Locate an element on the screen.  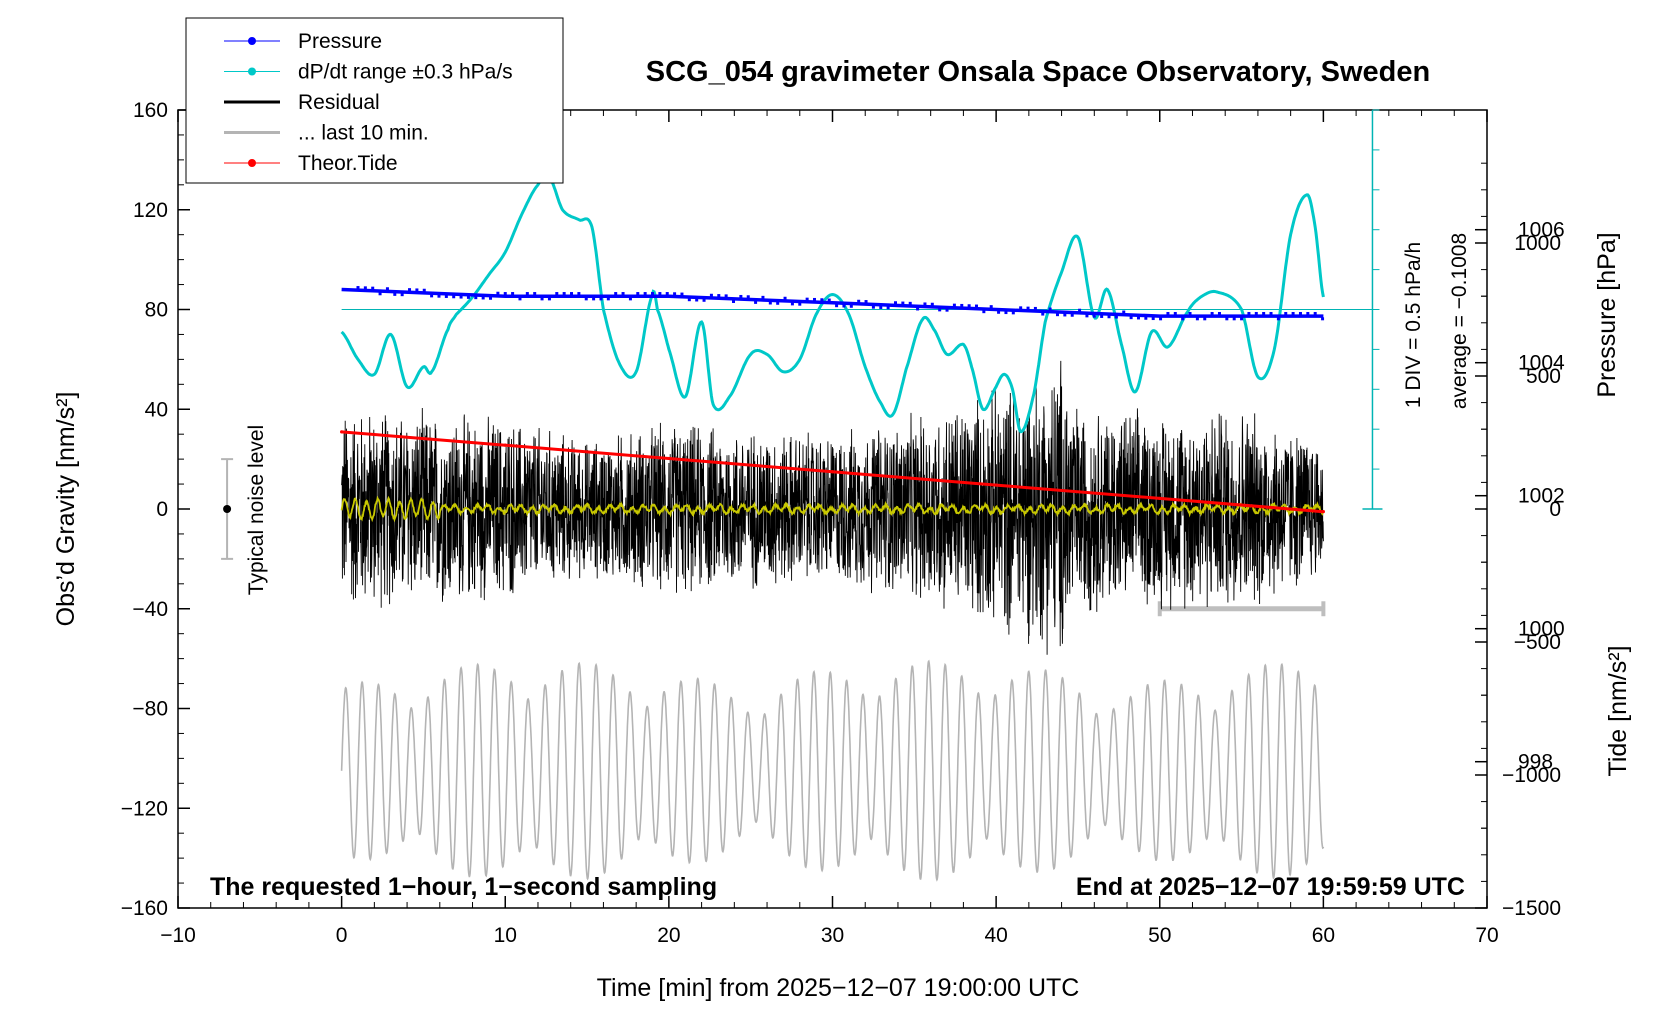
y-tick-label: −80 is located at coordinates (150, 709).